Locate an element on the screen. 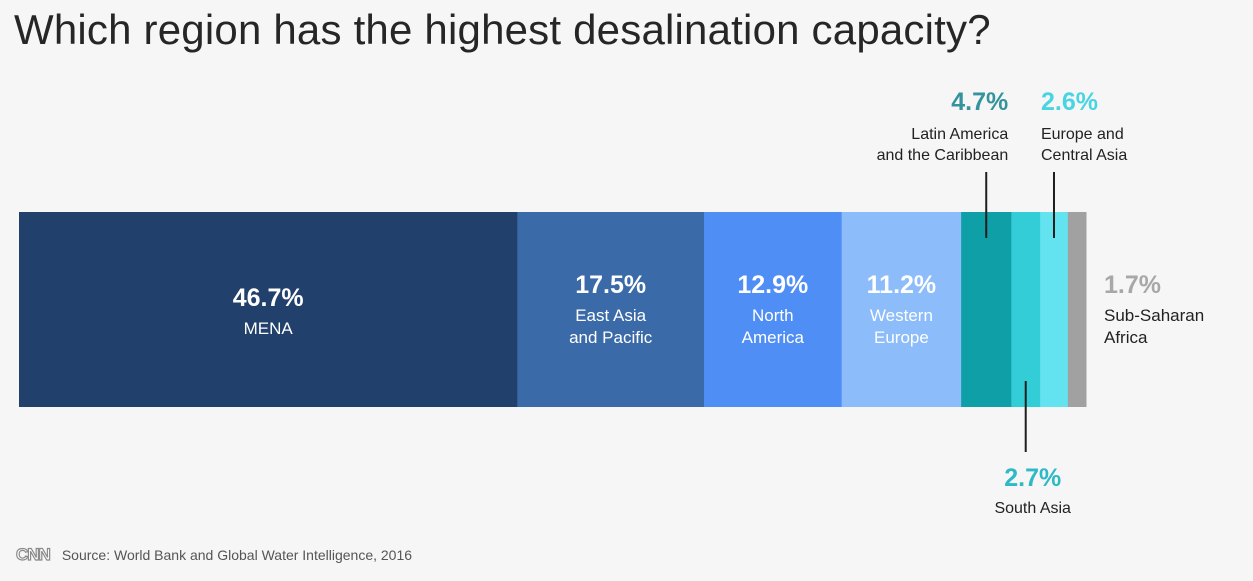  category-label-7-0: Sub-Saharan is located at coordinates (1154, 315).